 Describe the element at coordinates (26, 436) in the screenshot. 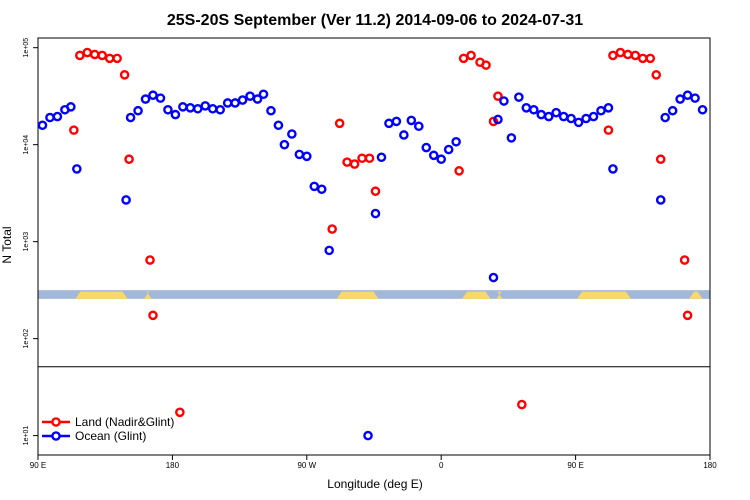

I see `y-tick-label: 1e+01` at that location.